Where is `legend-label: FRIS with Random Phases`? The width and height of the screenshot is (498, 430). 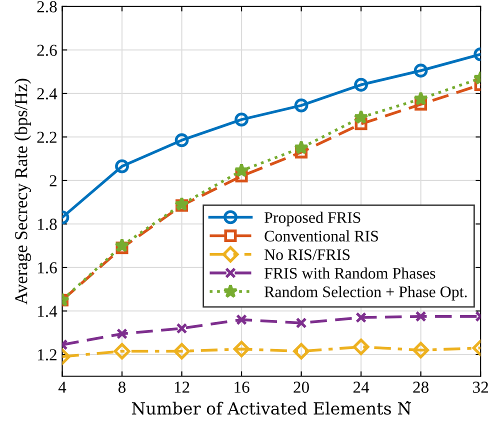
legend-label: FRIS with Random Phases is located at coordinates (350, 273).